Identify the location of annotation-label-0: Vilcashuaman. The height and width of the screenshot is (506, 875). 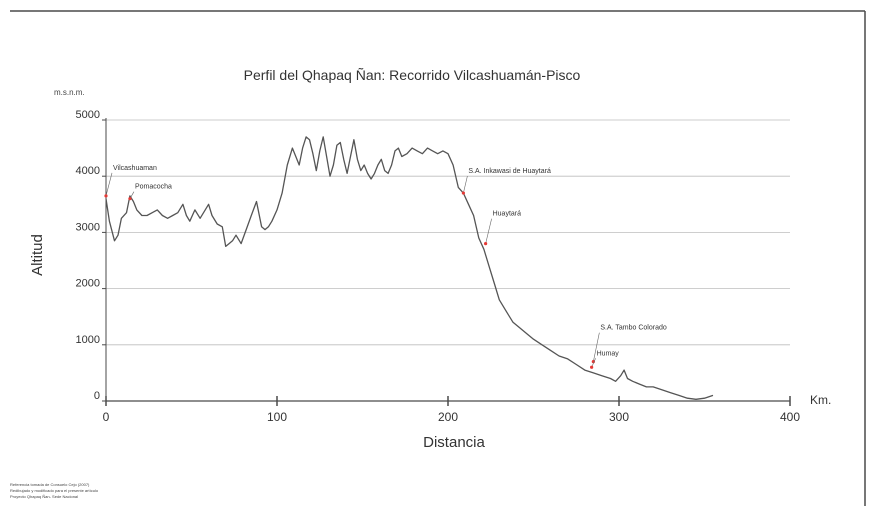
(135, 168).